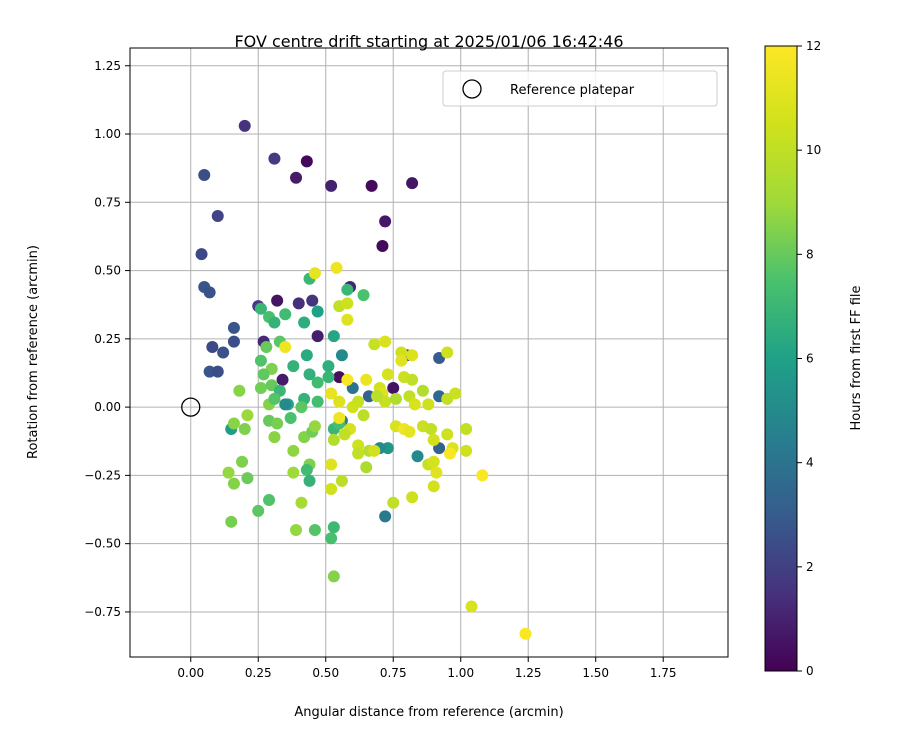 The image size is (900, 750). What do you see at coordinates (102, 612) in the screenshot?
I see `y-tick-label: −0.75` at bounding box center [102, 612].